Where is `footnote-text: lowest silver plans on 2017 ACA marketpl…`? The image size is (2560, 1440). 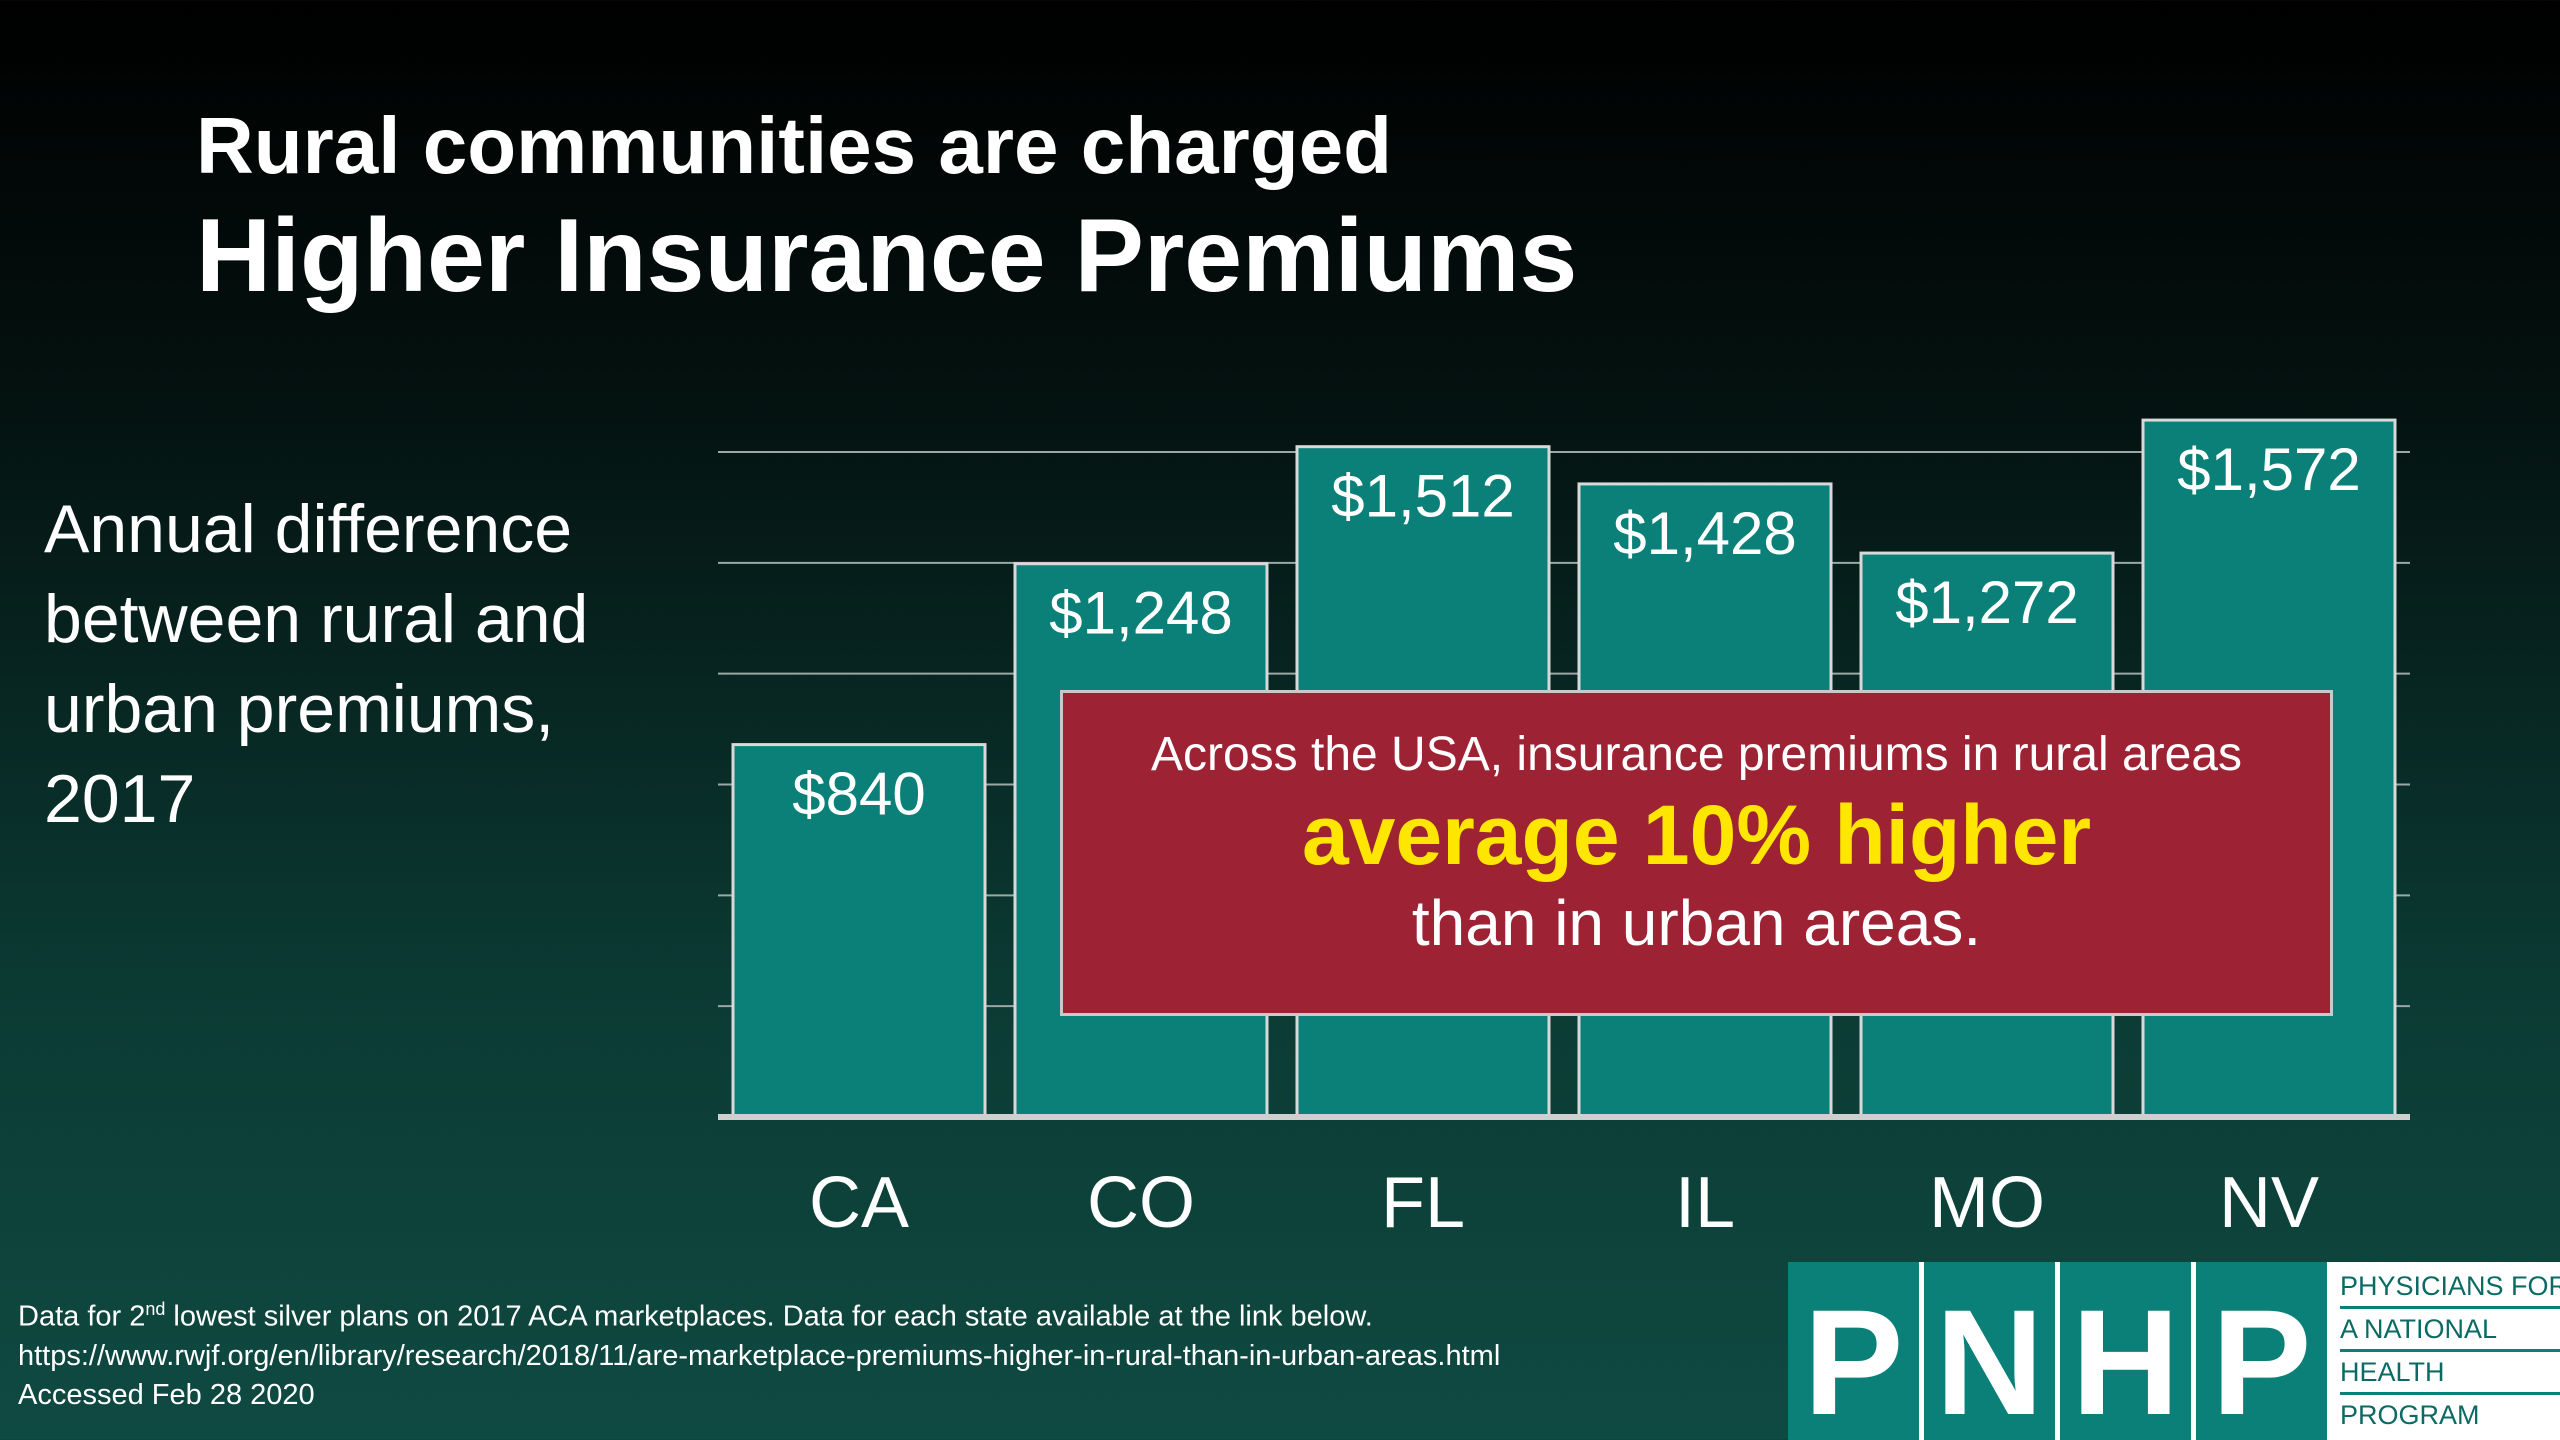
footnote-text: lowest silver plans on 2017 ACA marketpl… is located at coordinates (769, 1316).